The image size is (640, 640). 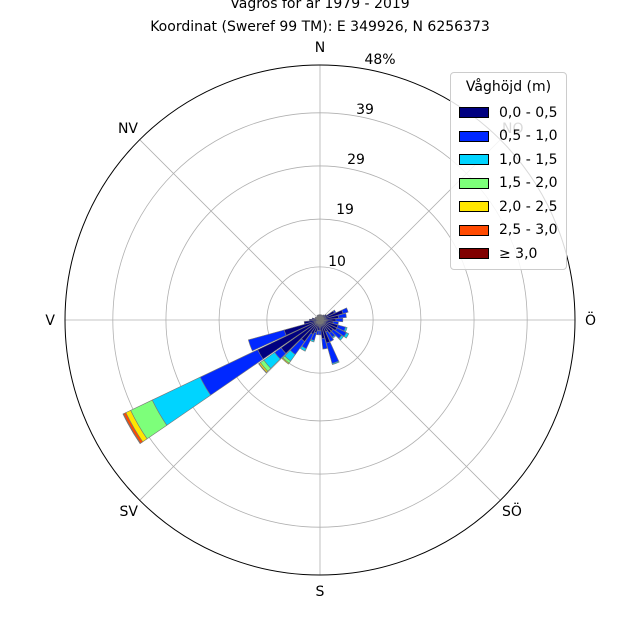 I want to click on legend-entry: 2,5 - 3,0, so click(x=508, y=231).